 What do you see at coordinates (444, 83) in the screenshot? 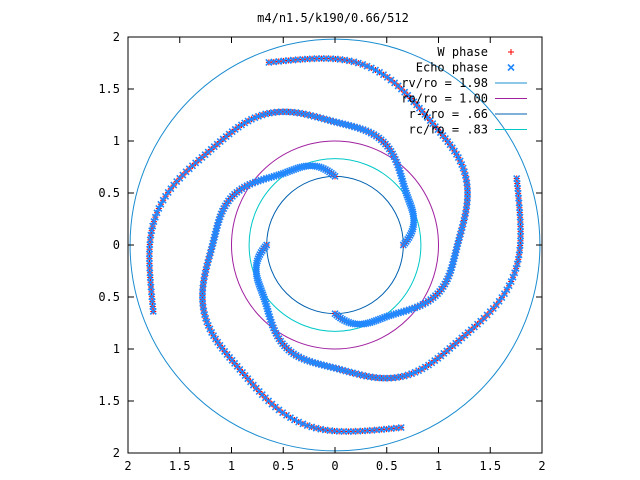
I see `legend-label: rv/ro = 1.98` at bounding box center [444, 83].